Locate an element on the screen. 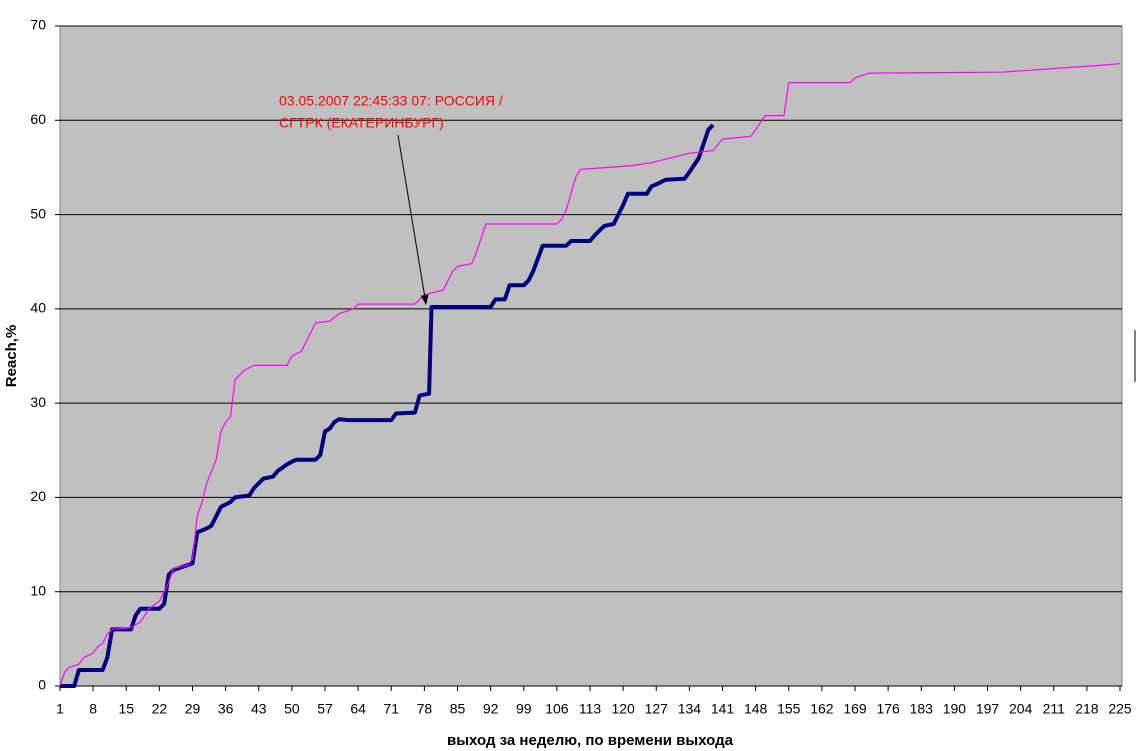  x-tick-label: 29 is located at coordinates (193, 709).